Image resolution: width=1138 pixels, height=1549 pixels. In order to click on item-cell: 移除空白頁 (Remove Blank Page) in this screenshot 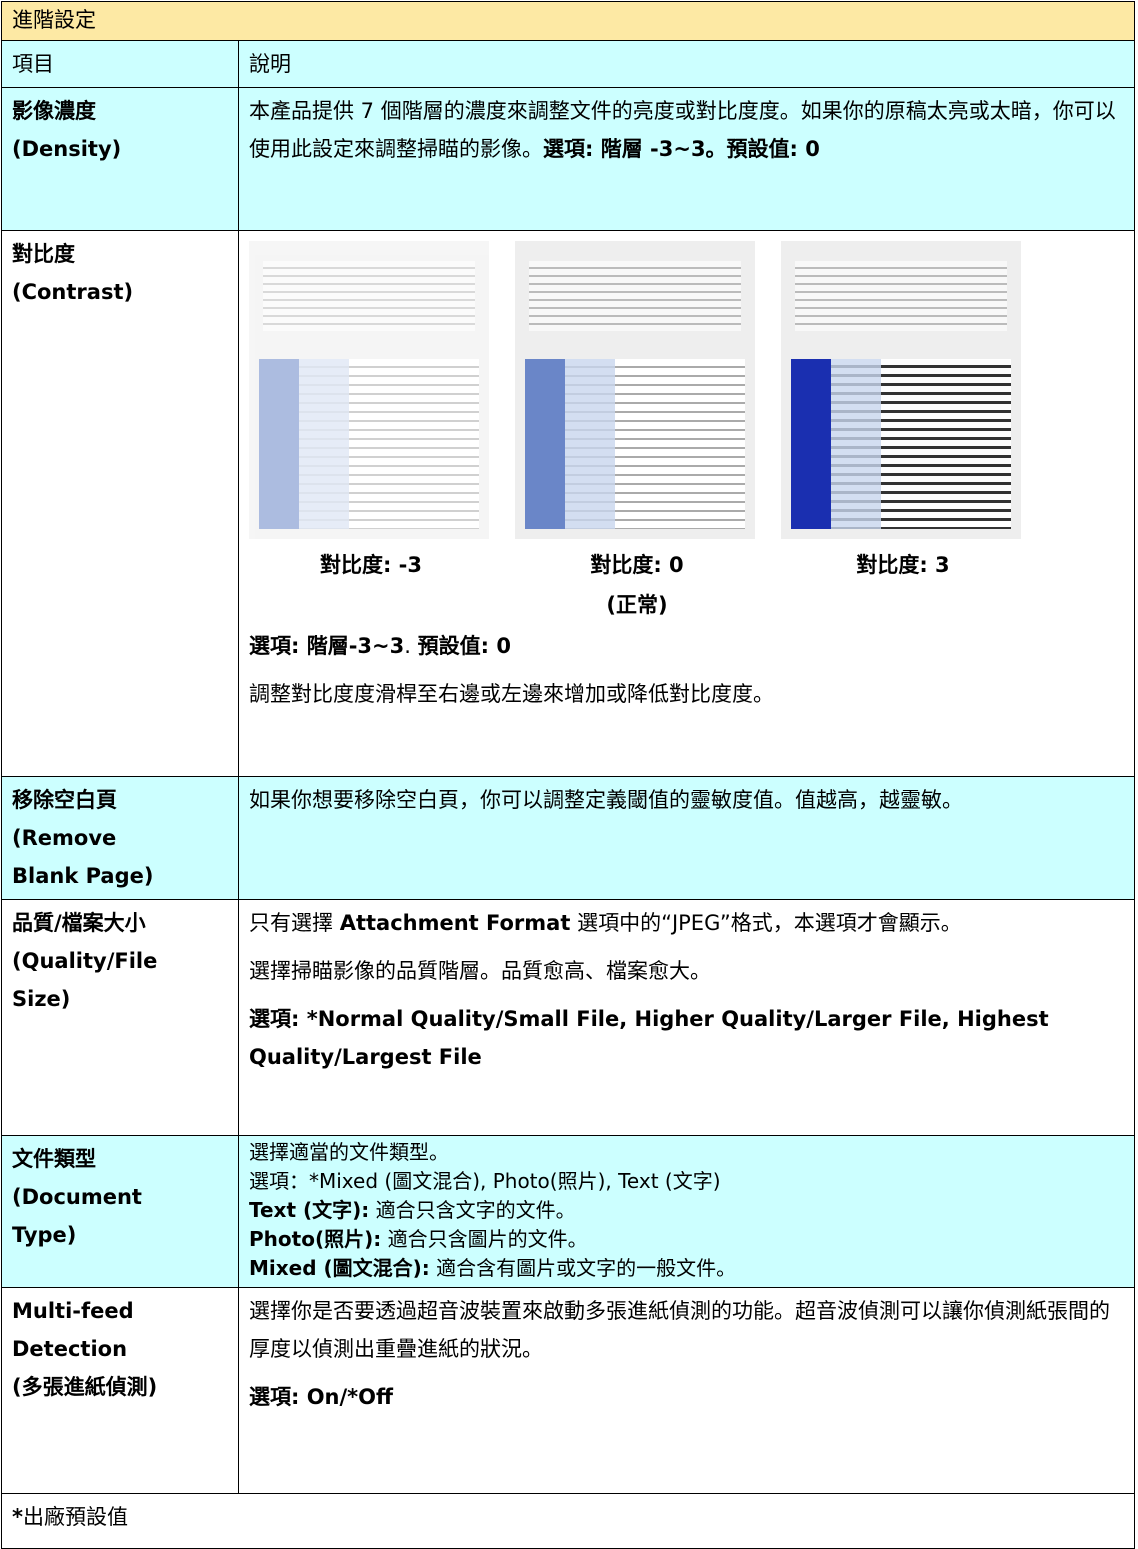, I will do `click(120, 838)`.